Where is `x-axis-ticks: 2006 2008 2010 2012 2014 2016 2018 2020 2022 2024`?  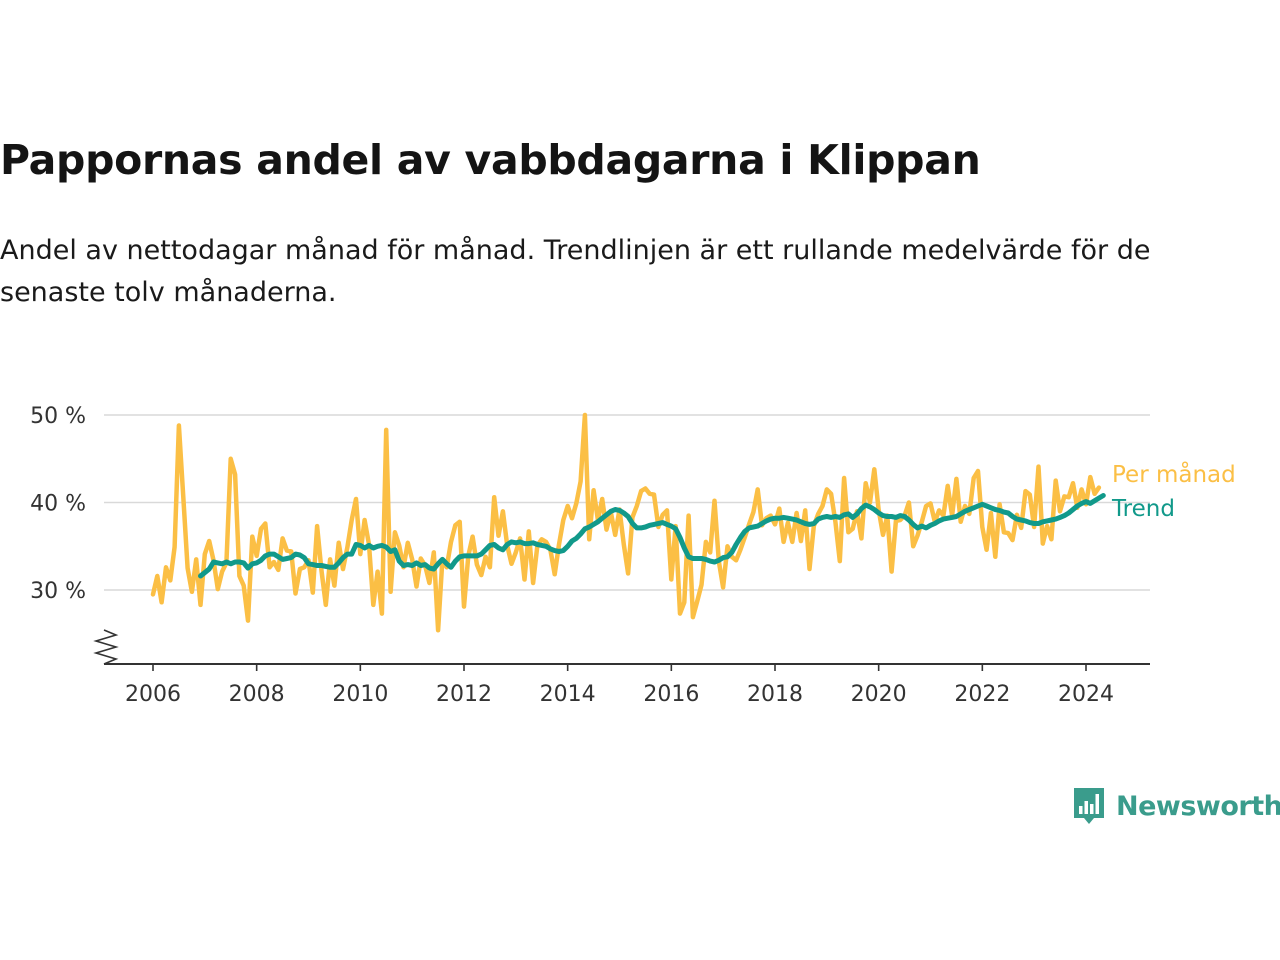
x-axis-ticks: 2006 2008 2010 2012 2014 2016 2018 2020 2022 2024 is located at coordinates (619, 685).